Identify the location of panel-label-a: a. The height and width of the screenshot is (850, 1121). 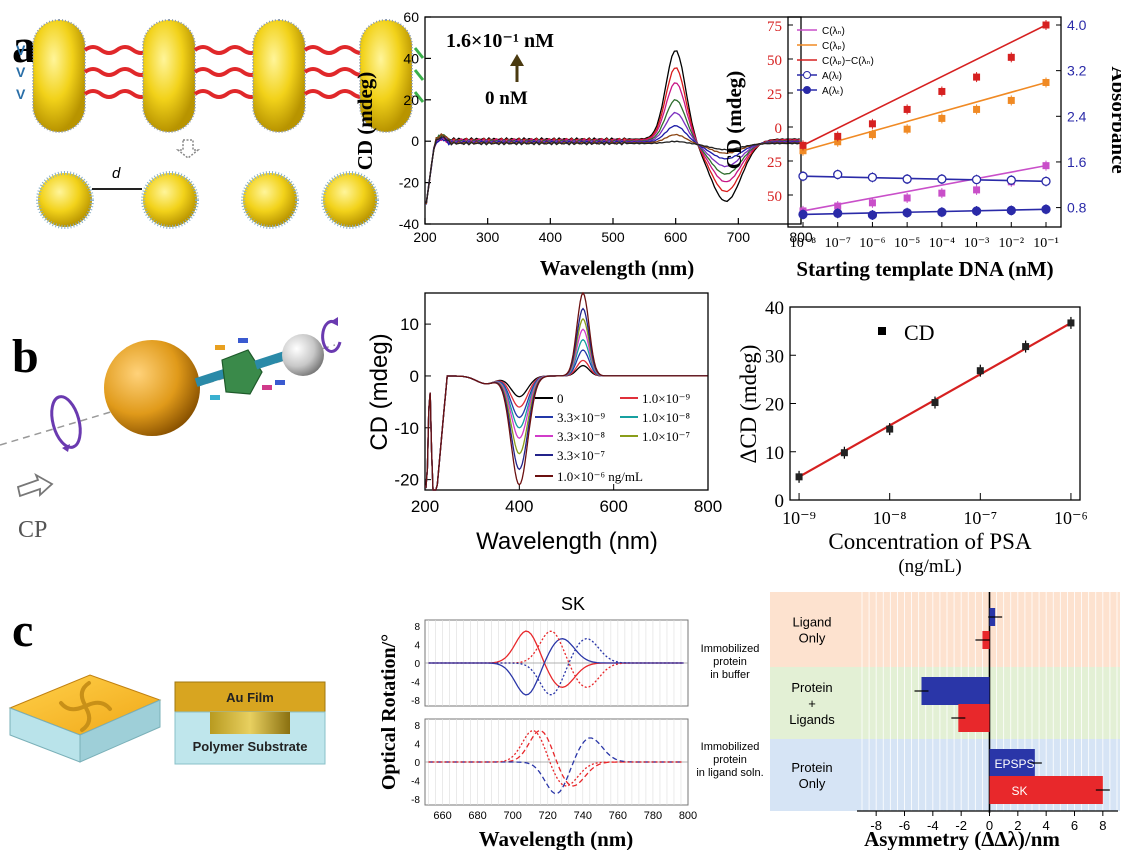
(24, 46).